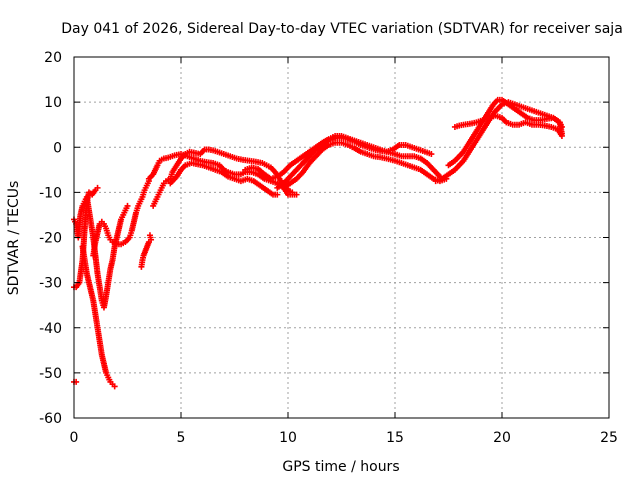  I want to click on y-tick-label: 20, so click(53, 58).